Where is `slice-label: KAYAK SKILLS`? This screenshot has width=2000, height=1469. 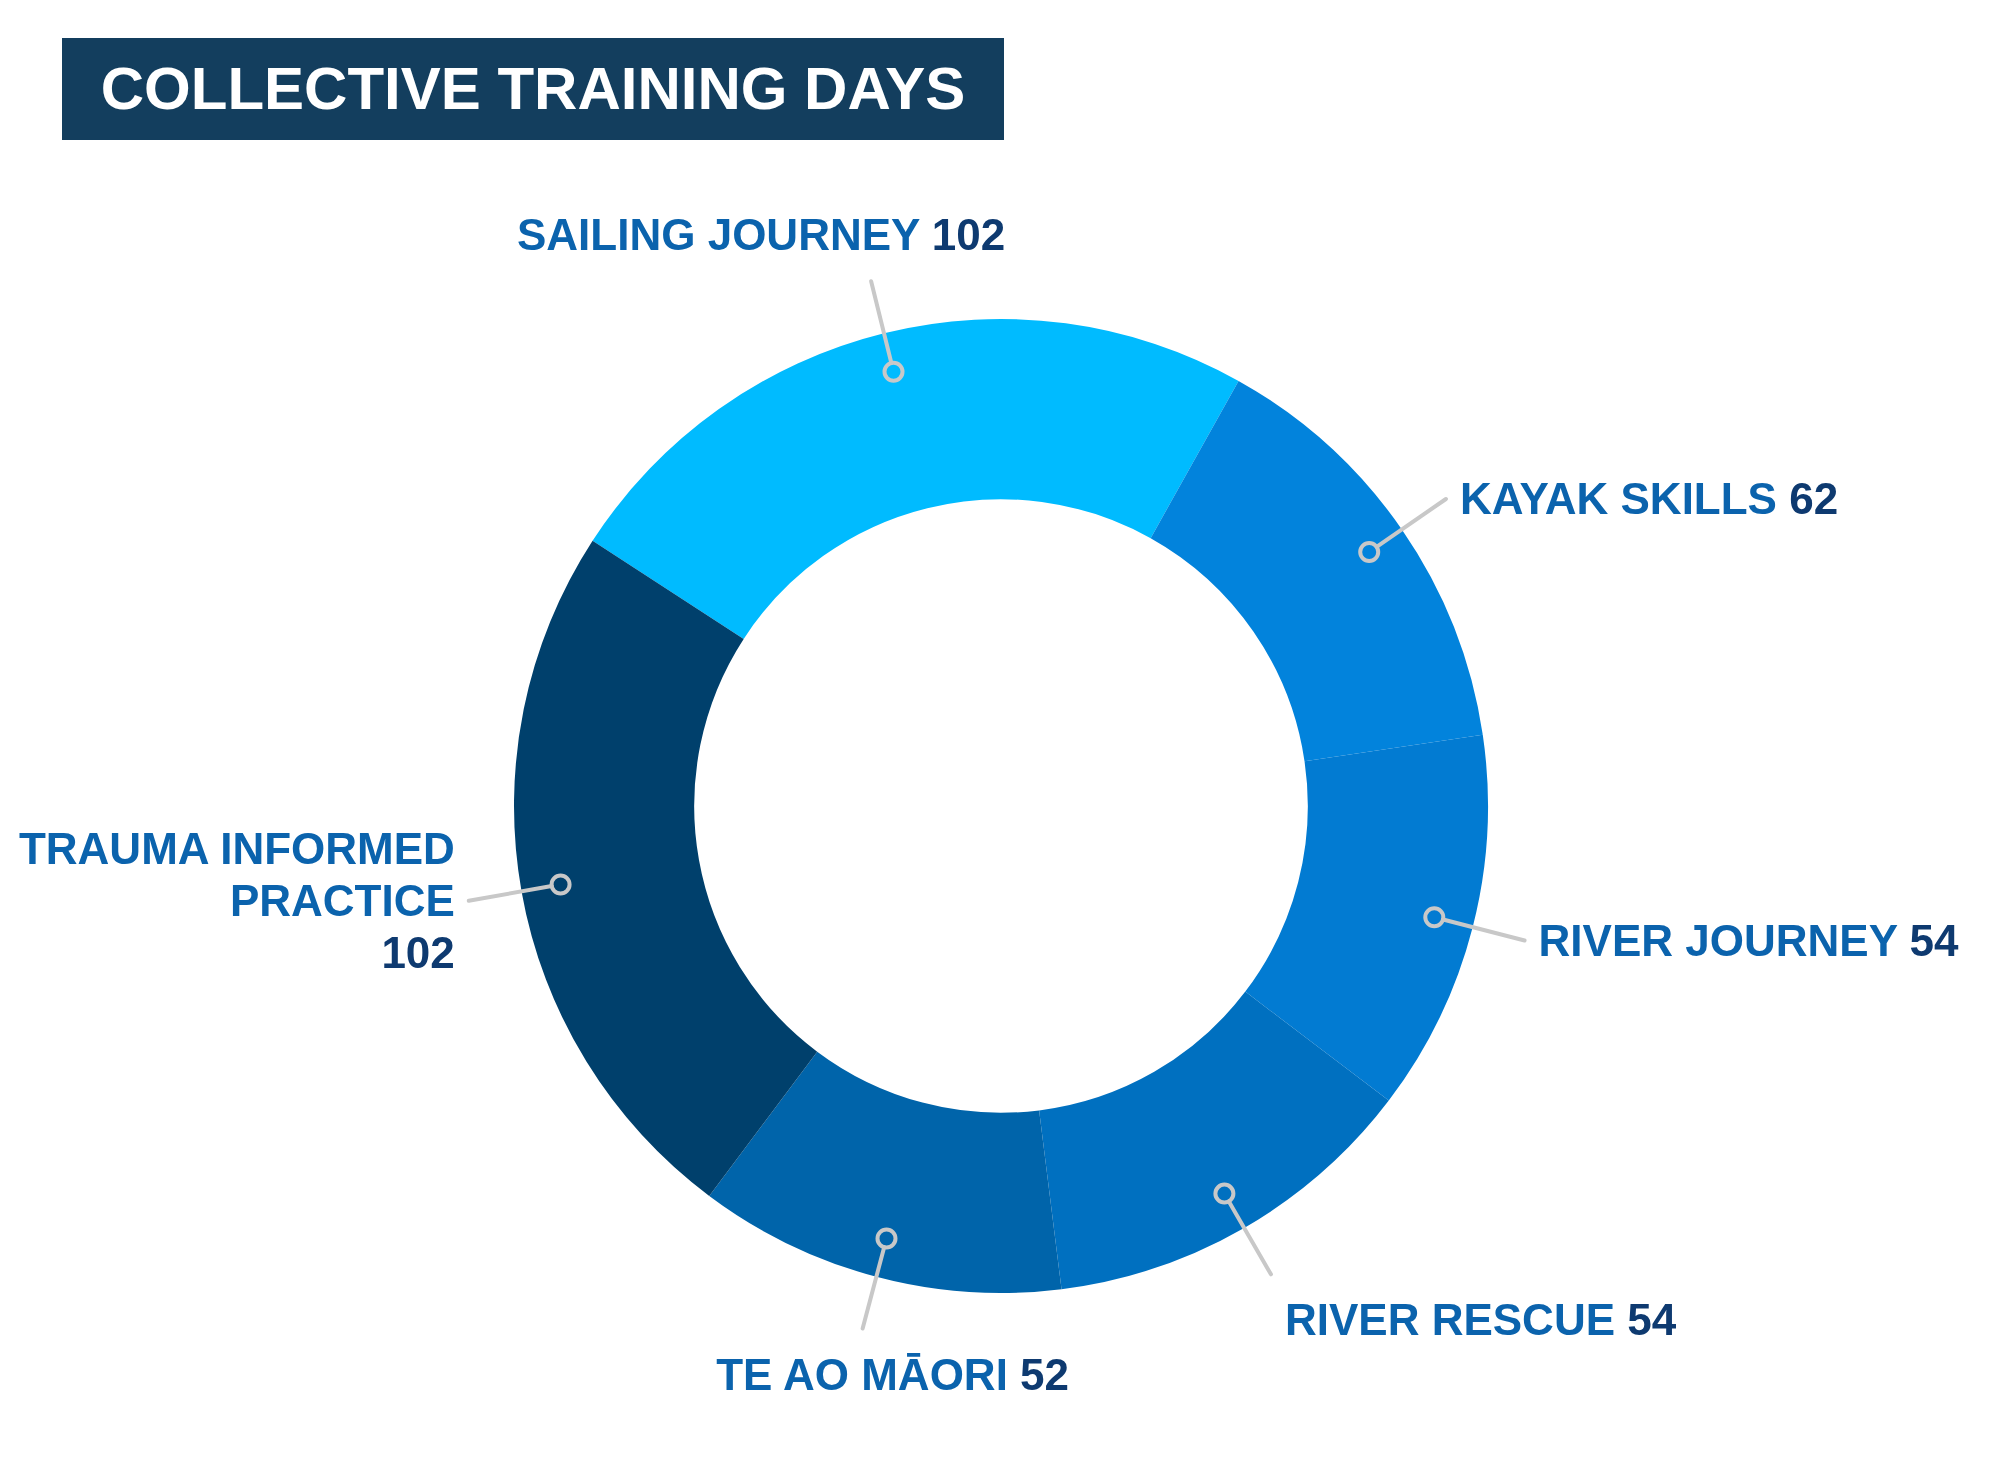
slice-label: KAYAK SKILLS is located at coordinates (1618, 498).